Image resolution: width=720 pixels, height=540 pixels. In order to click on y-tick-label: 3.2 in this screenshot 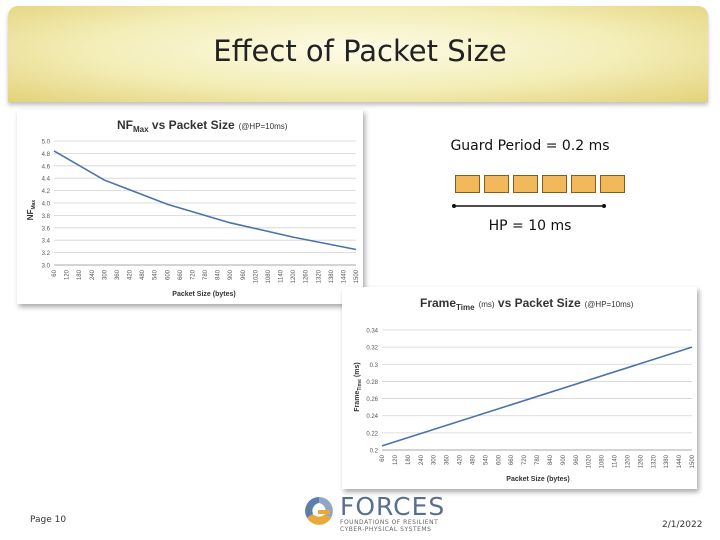, I will do `click(46, 254)`.